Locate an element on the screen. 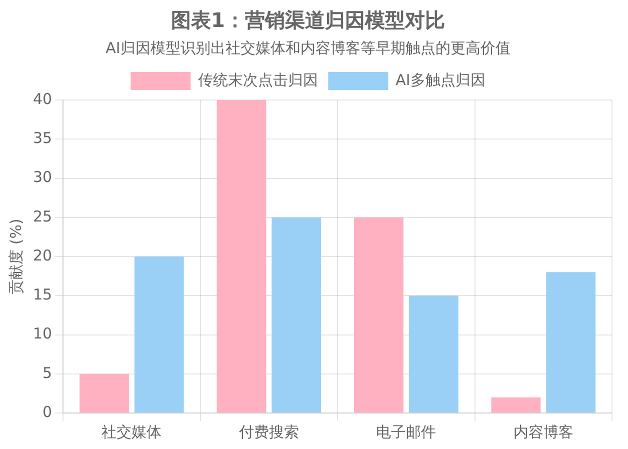 The height and width of the screenshot is (449, 628). x-tick-label: 内容博客 is located at coordinates (543, 431).